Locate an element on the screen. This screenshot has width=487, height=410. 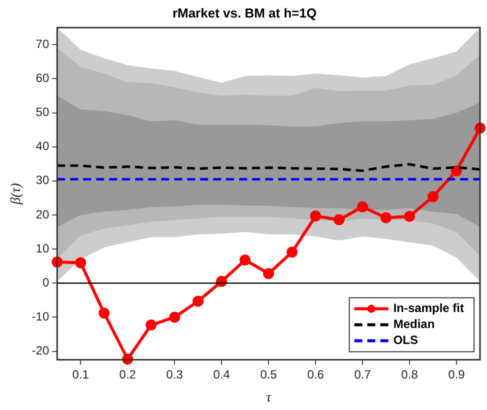
y-tick-label: 30 is located at coordinates (43, 180).